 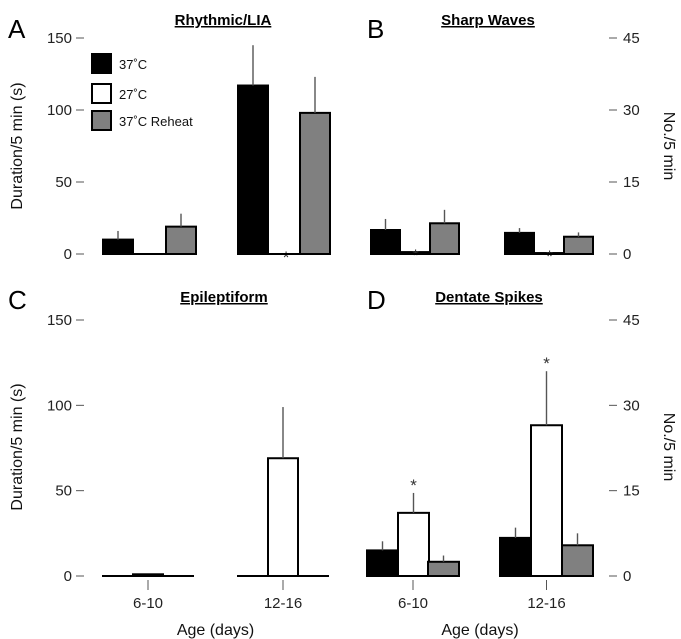 What do you see at coordinates (133, 64) in the screenshot?
I see `legend-label: 37˚C` at bounding box center [133, 64].